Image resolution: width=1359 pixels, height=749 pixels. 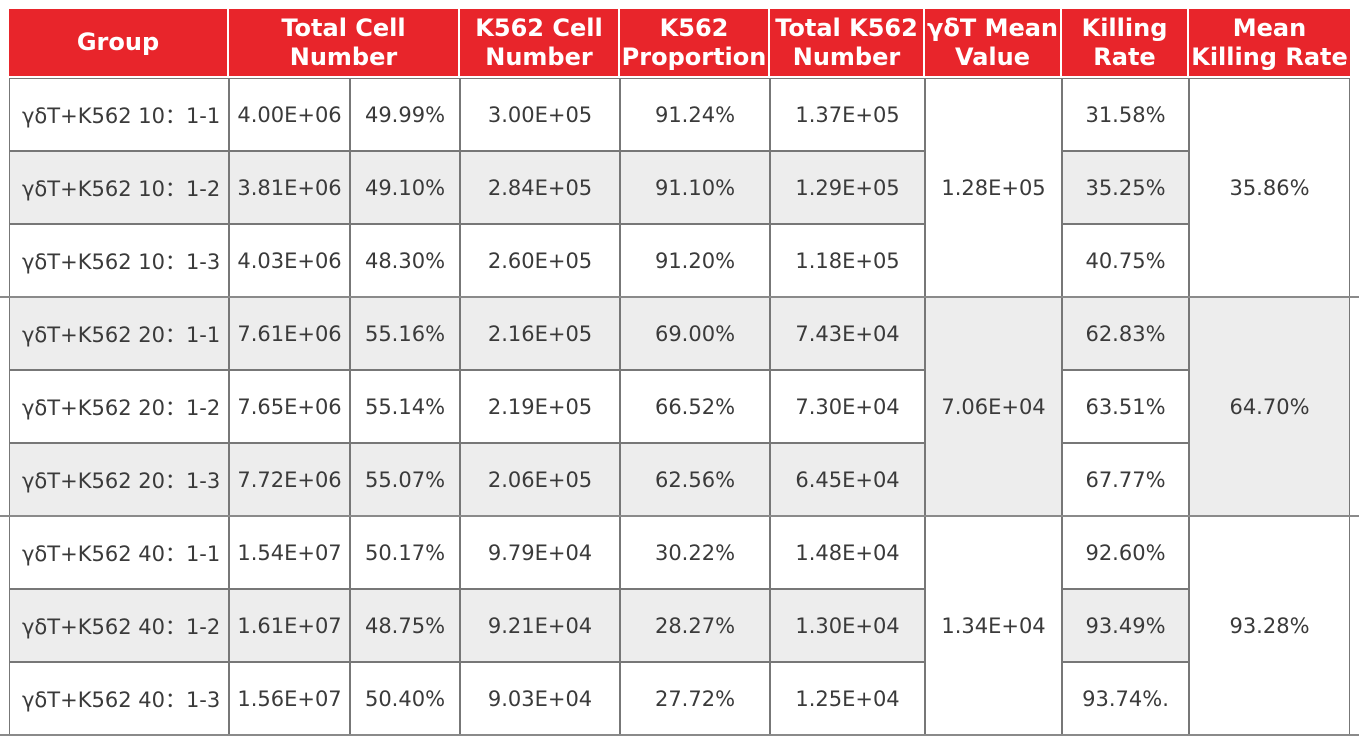 What do you see at coordinates (289, 479) in the screenshot?
I see `row-6-total: 7.72E+06` at bounding box center [289, 479].